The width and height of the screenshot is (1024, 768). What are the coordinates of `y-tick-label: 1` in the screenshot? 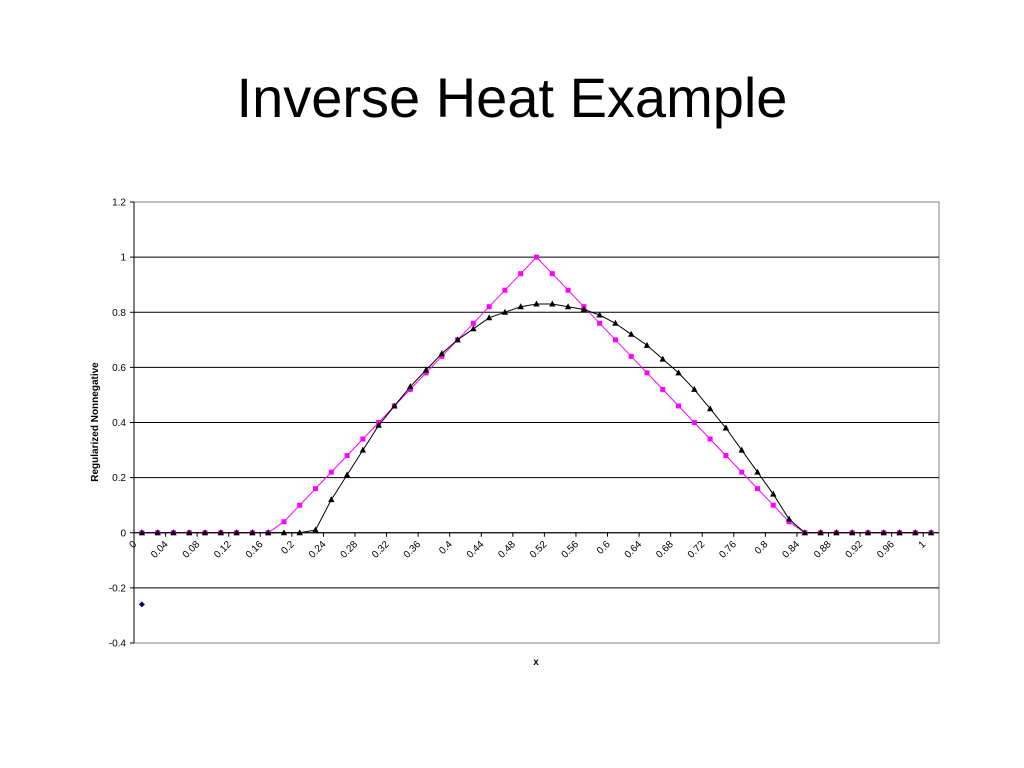 It's located at (123, 258).